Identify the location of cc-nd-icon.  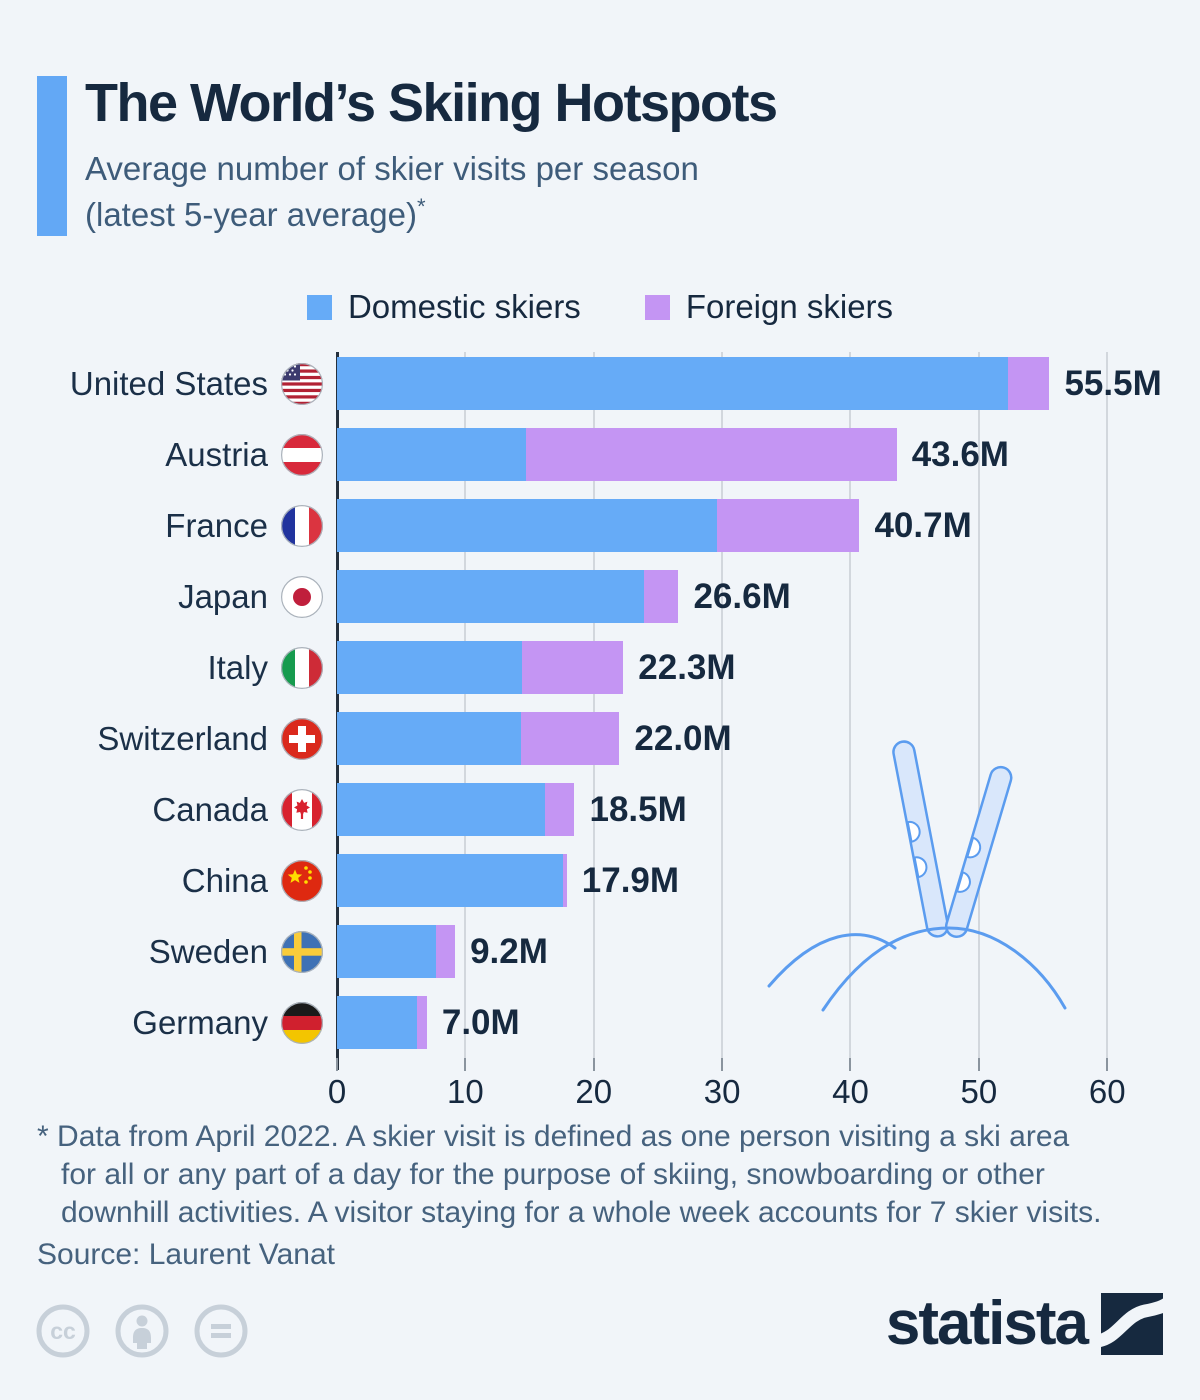
(221, 1331).